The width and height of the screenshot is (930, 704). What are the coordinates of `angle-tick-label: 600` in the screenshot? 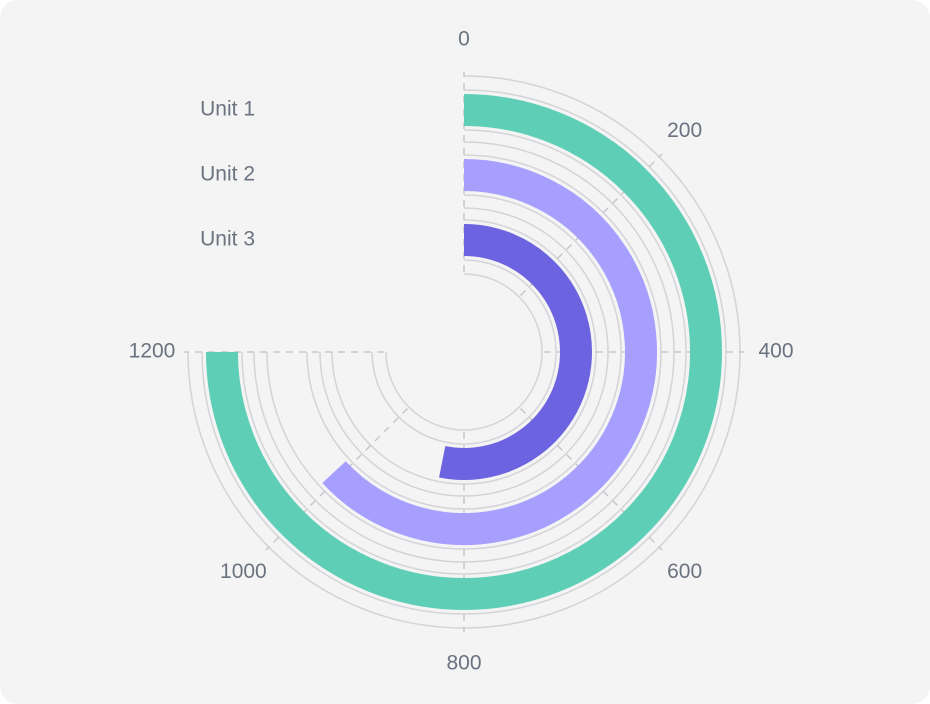 It's located at (684, 571).